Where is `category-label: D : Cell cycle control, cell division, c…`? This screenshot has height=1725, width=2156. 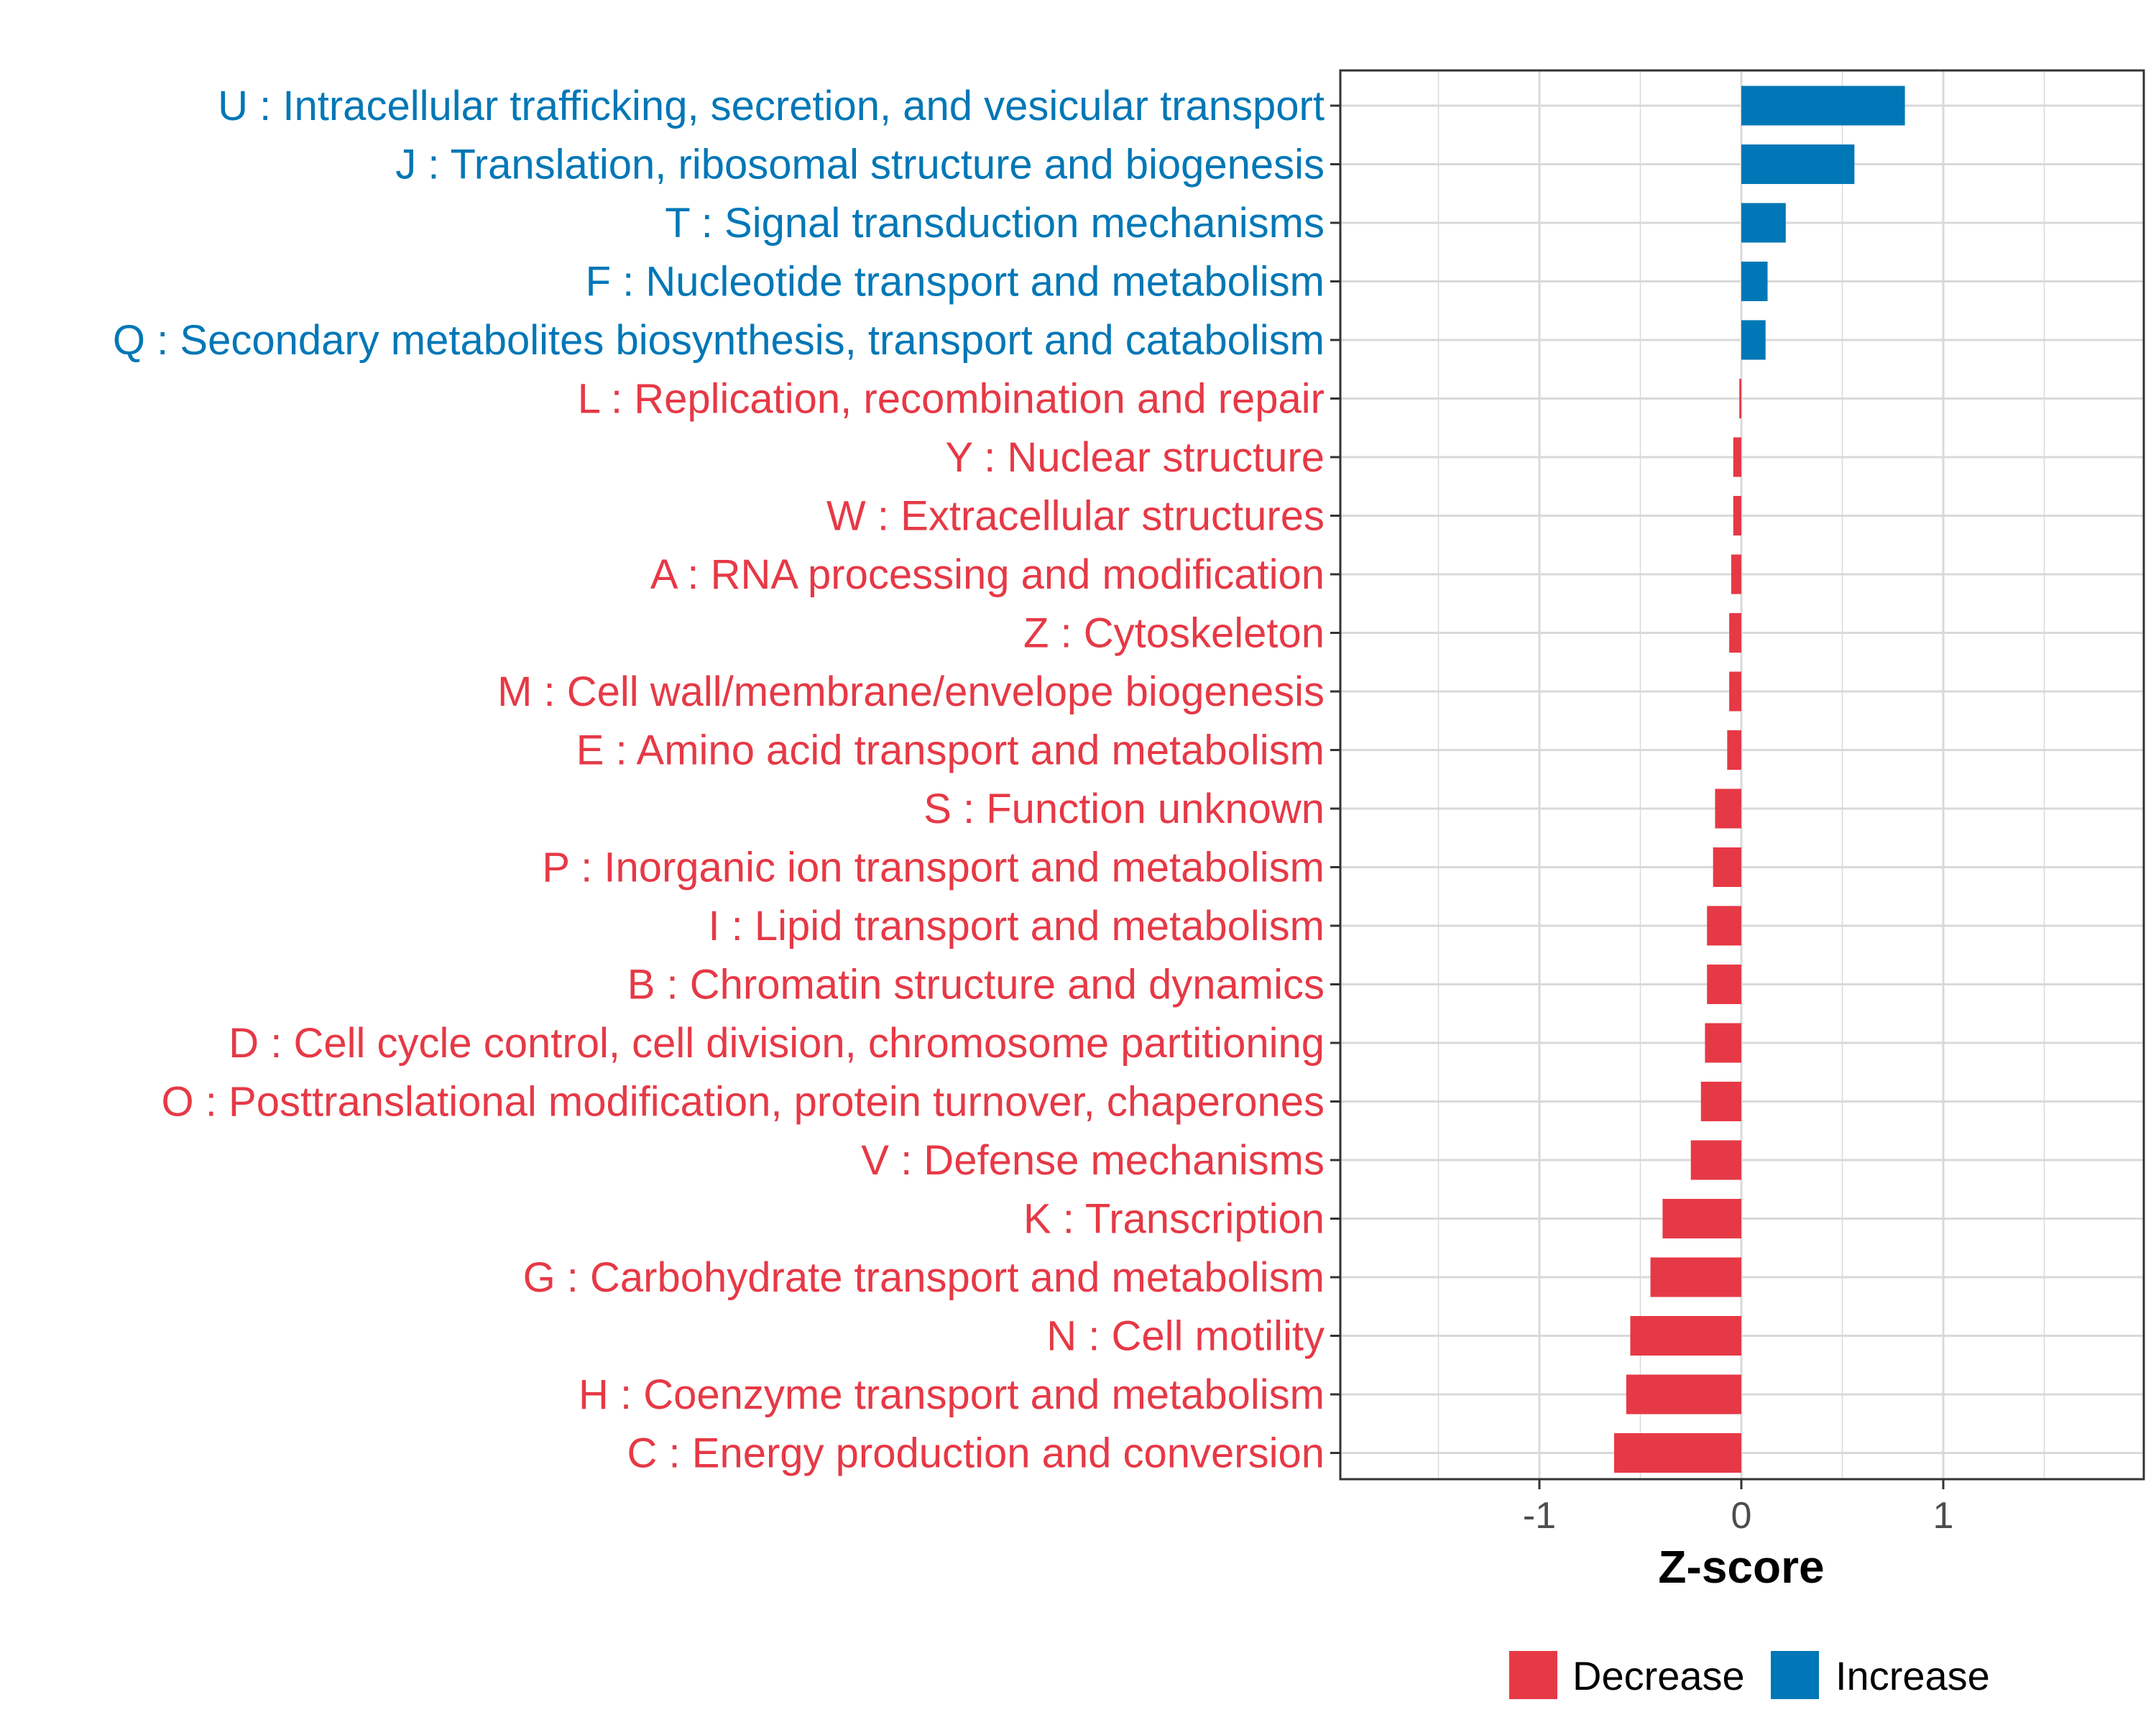 category-label: D : Cell cycle control, cell division, c… is located at coordinates (777, 1043).